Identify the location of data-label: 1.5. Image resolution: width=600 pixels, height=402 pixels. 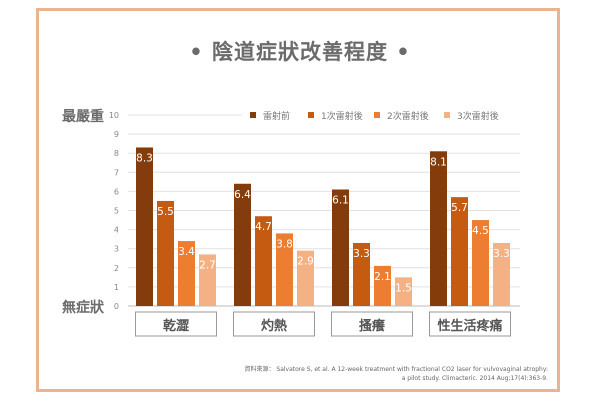
(403, 288).